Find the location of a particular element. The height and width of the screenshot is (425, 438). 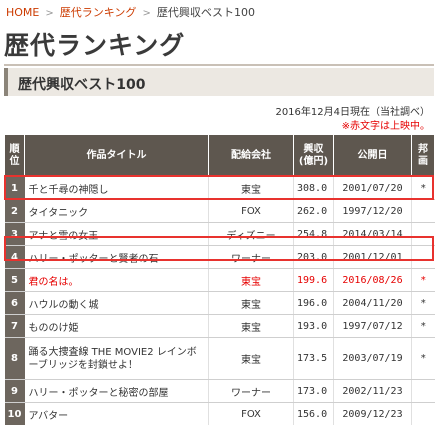

gross-cell: 199.6 is located at coordinates (313, 280).